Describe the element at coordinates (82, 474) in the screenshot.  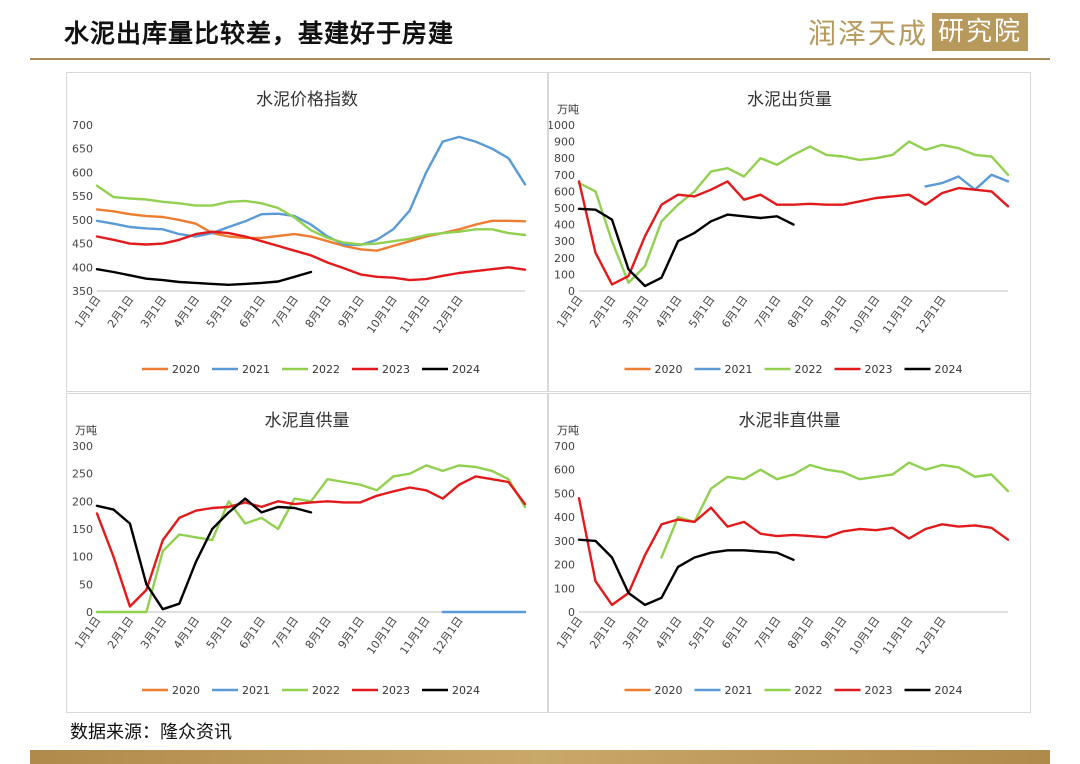
I see `y-tick-label: 250` at that location.